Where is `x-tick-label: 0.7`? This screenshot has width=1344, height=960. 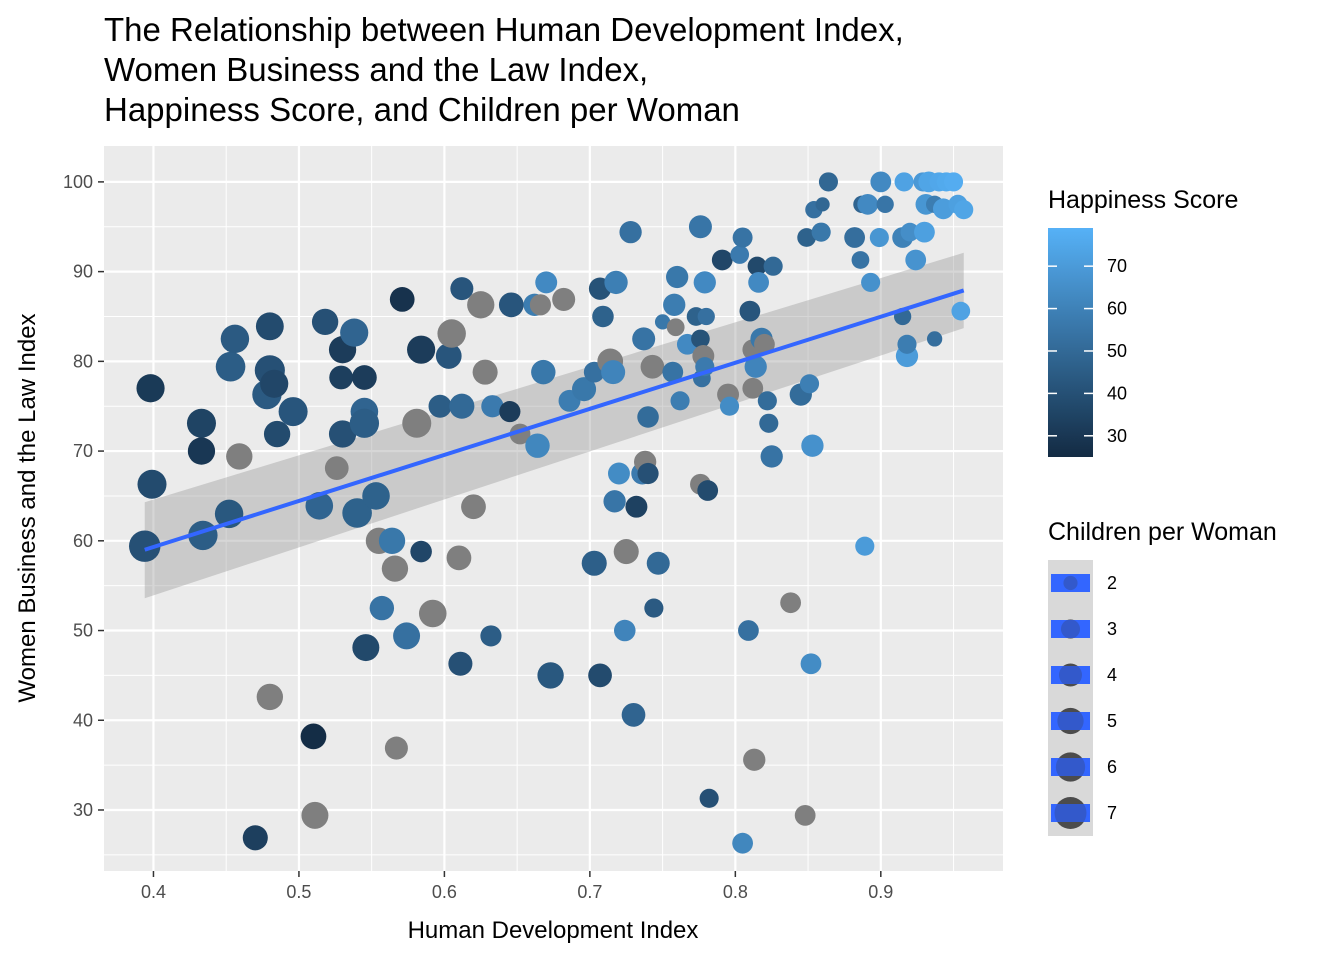 x-tick-label: 0.7 is located at coordinates (589, 892).